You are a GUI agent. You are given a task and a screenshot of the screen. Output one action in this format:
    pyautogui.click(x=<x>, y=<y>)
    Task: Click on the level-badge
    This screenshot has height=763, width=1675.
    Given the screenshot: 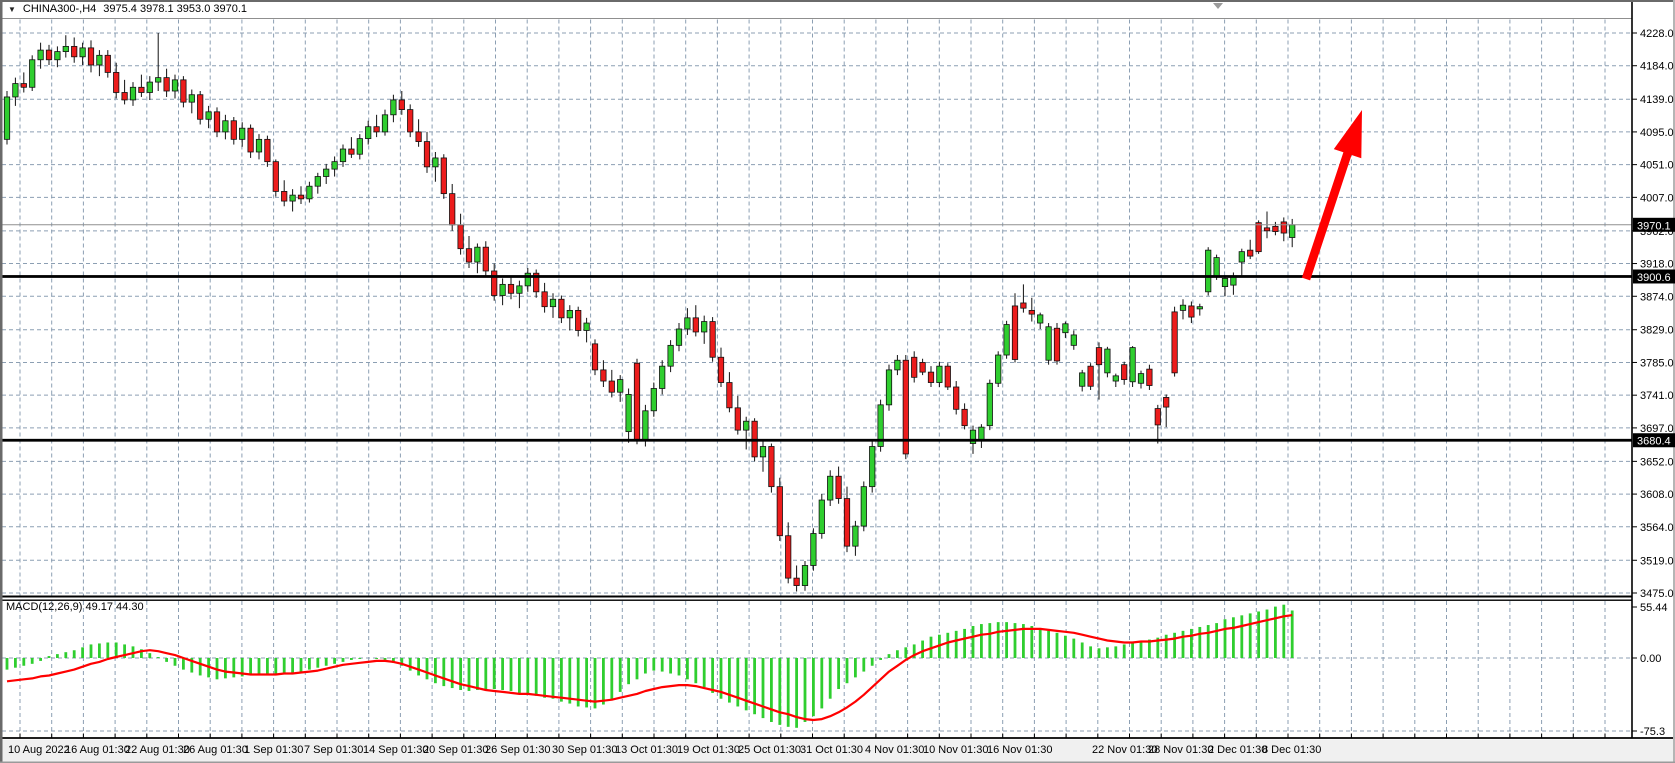 What is the action you would take?
    pyautogui.click(x=1654, y=276)
    